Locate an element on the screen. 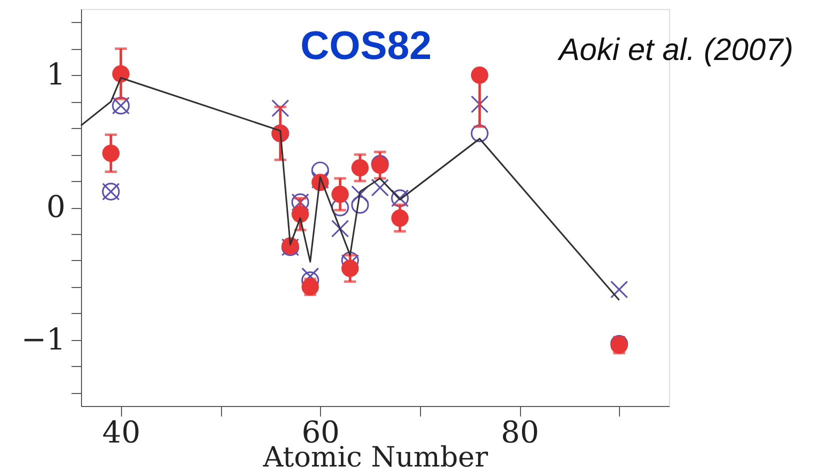  y-tick-label: 0 is located at coordinates (56, 207).